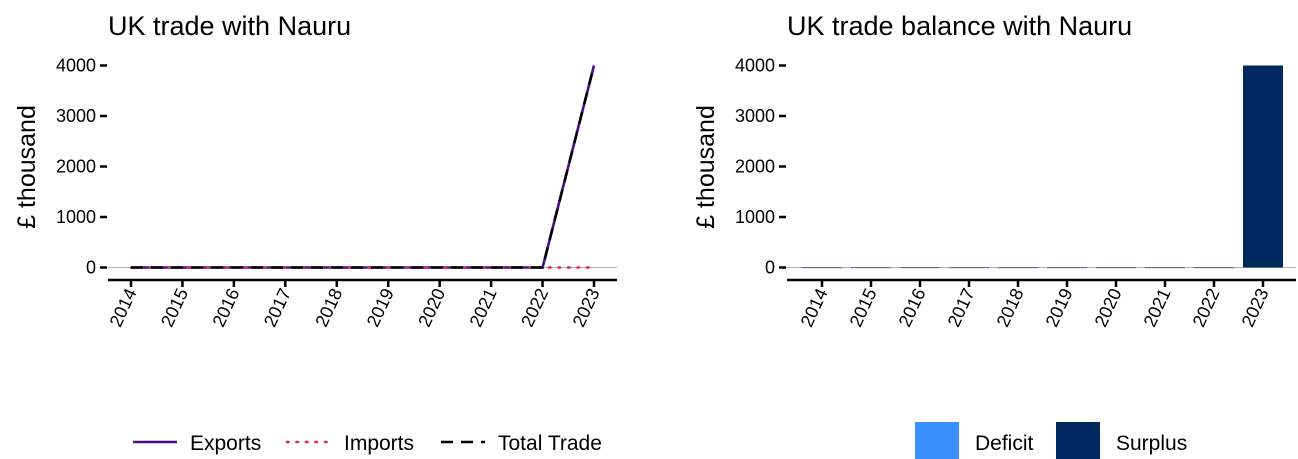 The width and height of the screenshot is (1298, 459). Describe the element at coordinates (1151, 443) in the screenshot. I see `legend-label: Surplus` at that location.